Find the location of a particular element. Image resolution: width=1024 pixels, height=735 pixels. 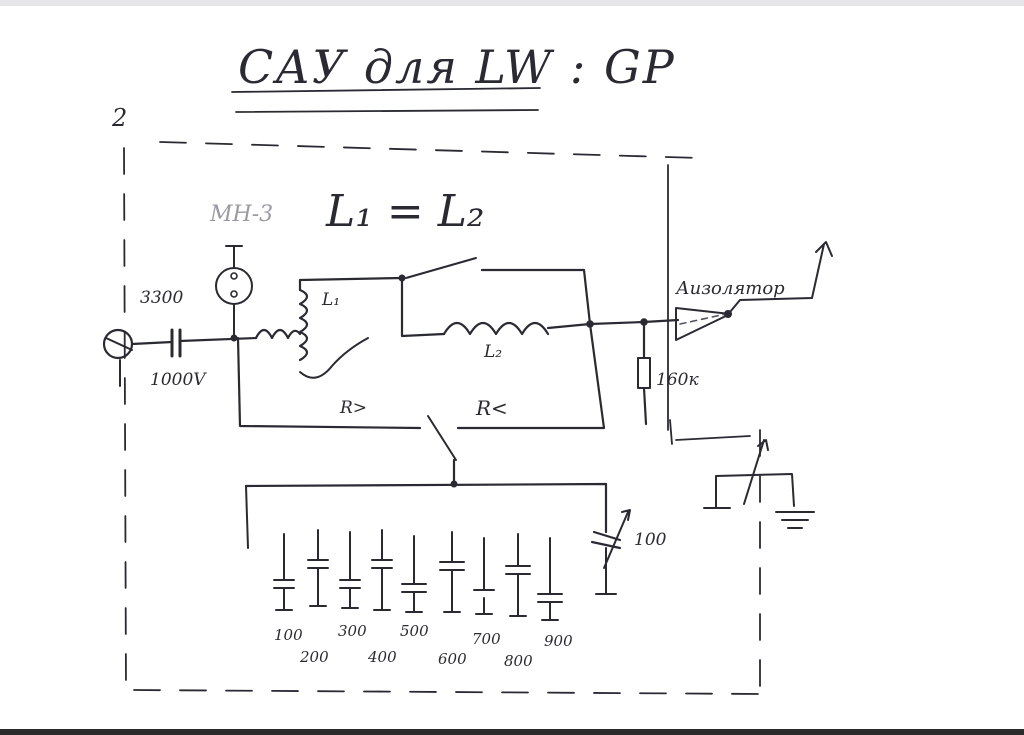

tube-top-terminal is located at coordinates (234, 257).